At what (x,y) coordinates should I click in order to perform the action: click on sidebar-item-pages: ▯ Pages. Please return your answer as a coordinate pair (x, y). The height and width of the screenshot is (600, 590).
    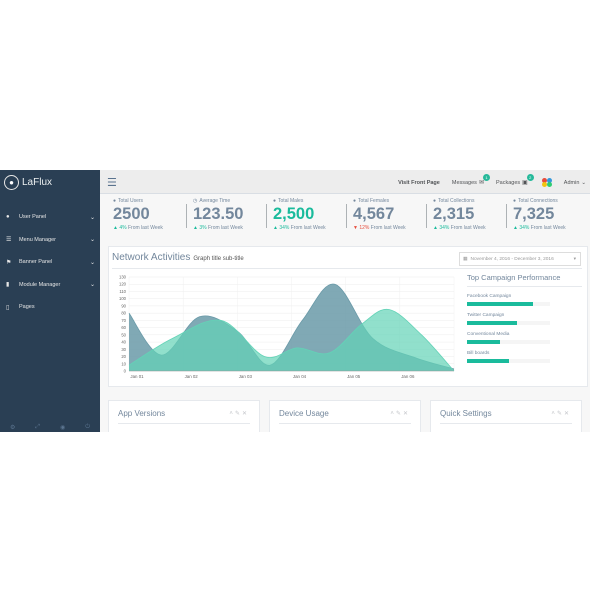
    Looking at the image, I should click on (50, 307).